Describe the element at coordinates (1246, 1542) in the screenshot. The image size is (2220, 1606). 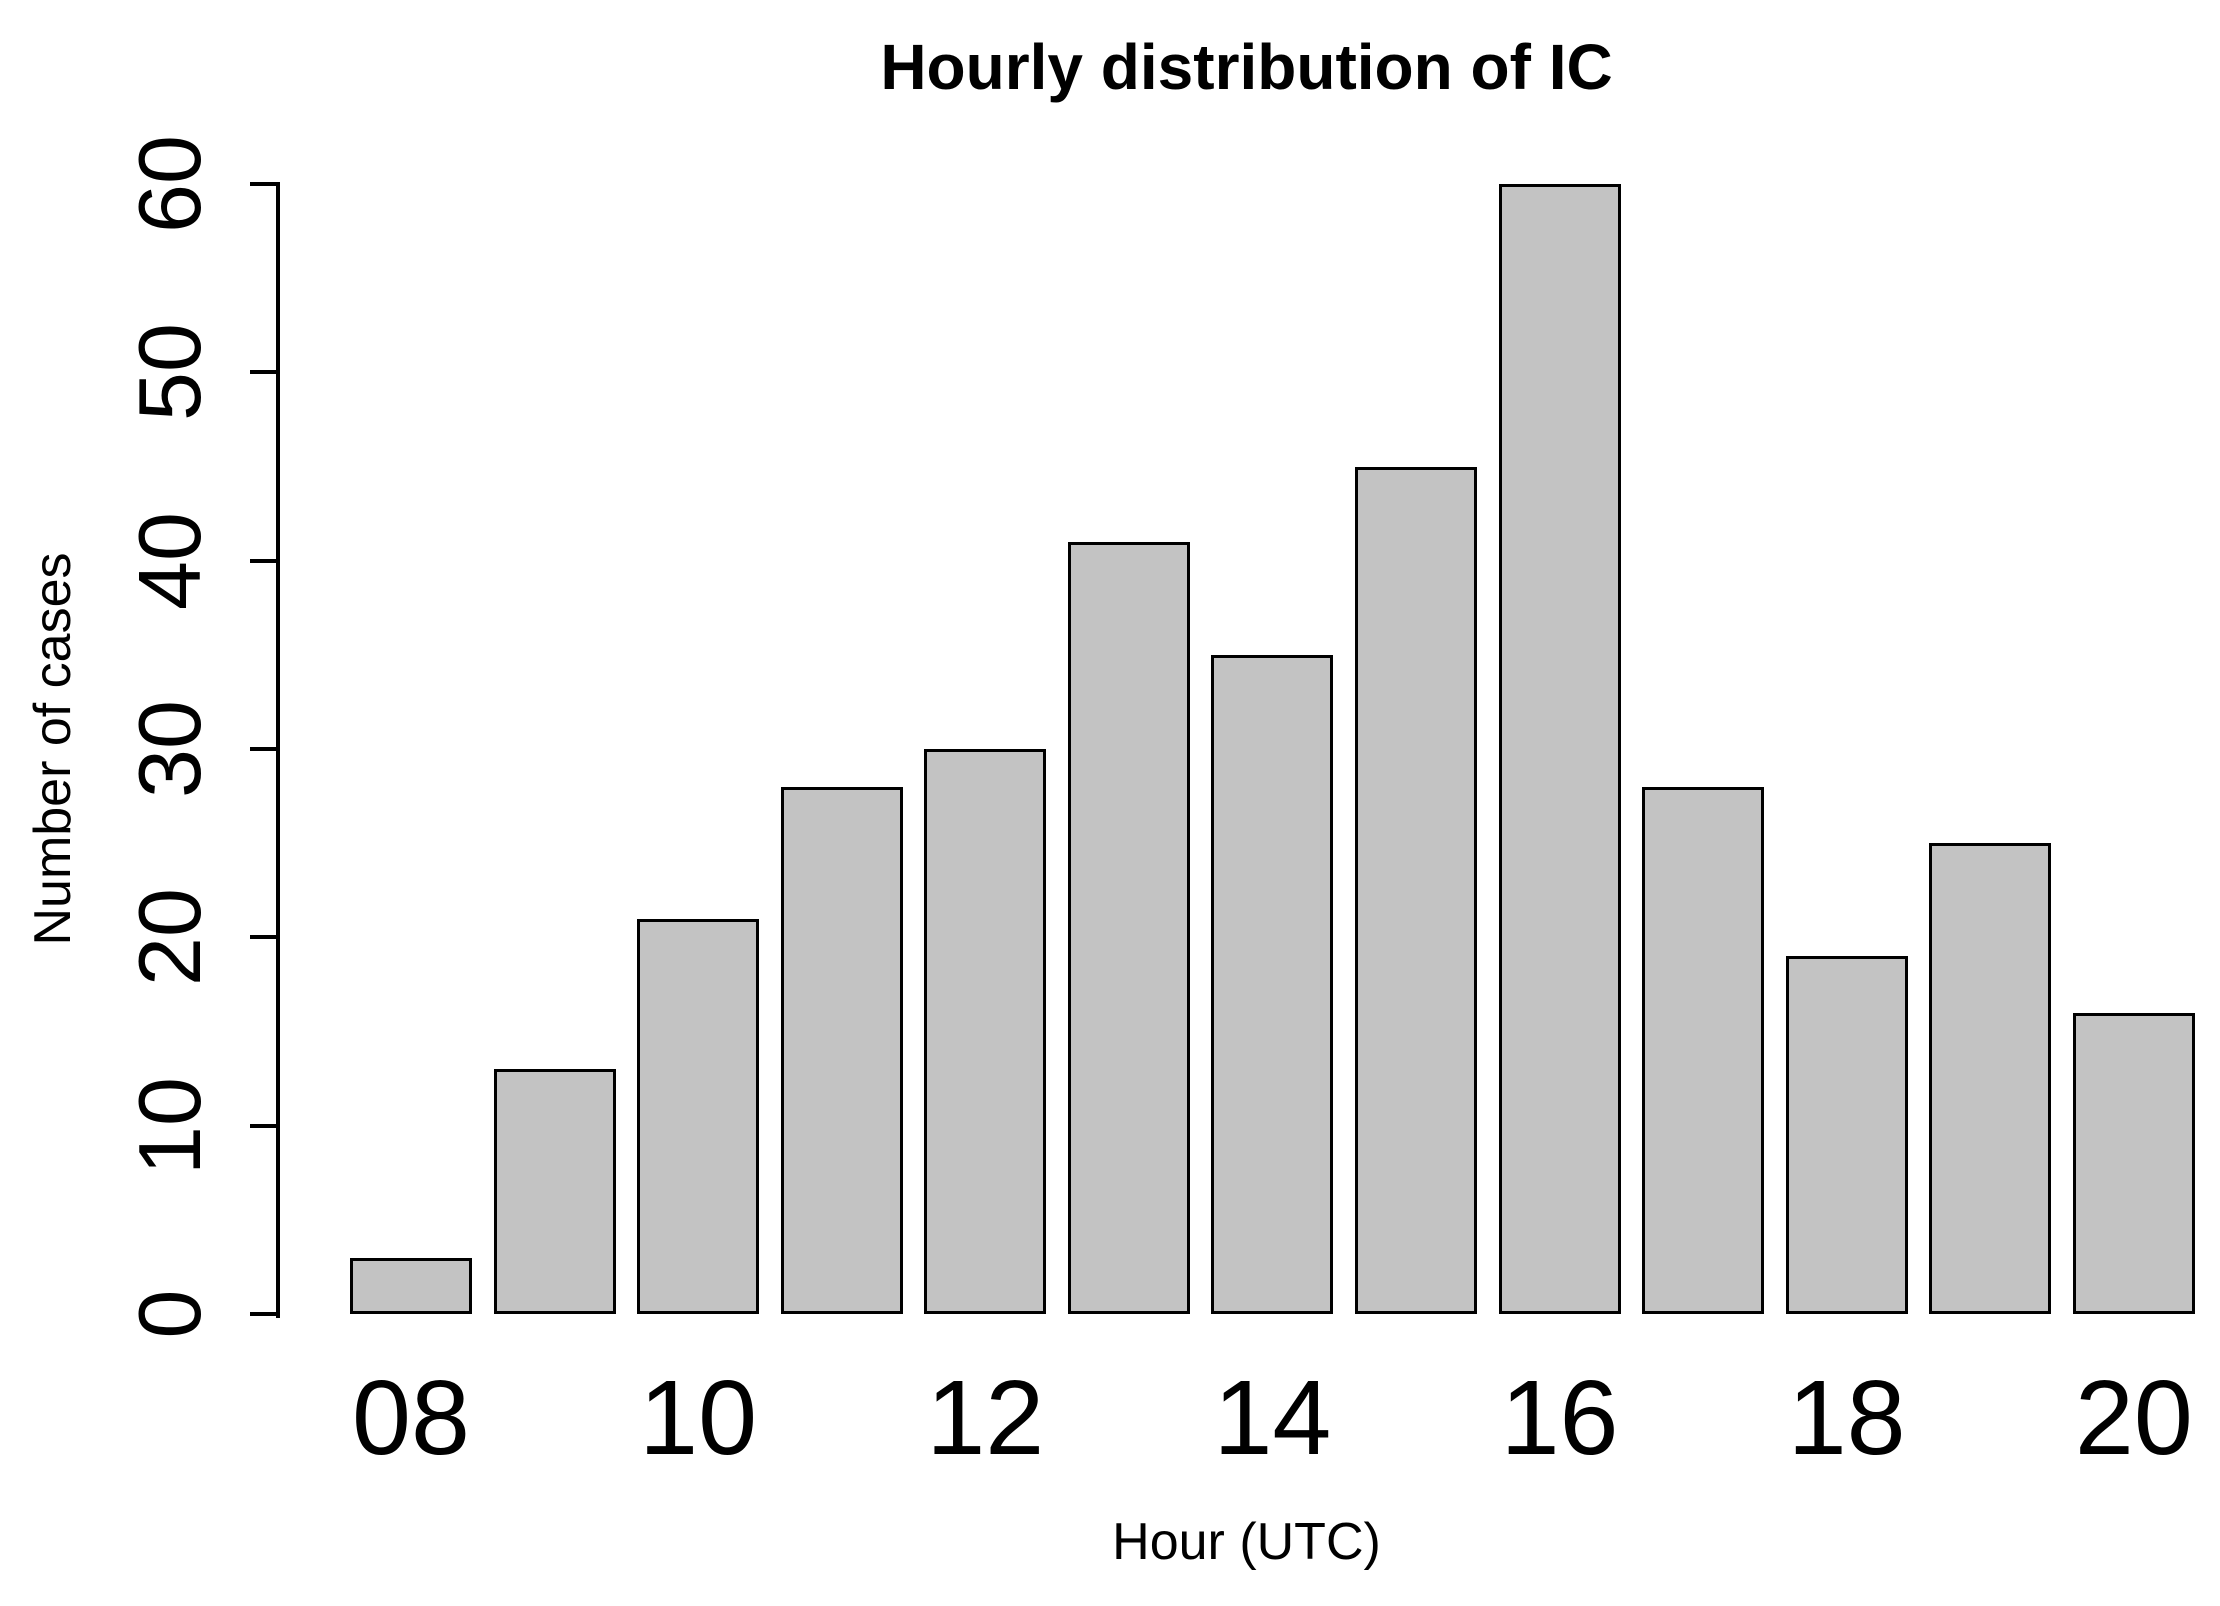
I see `x-axis-title: Hour (UTC)` at that location.